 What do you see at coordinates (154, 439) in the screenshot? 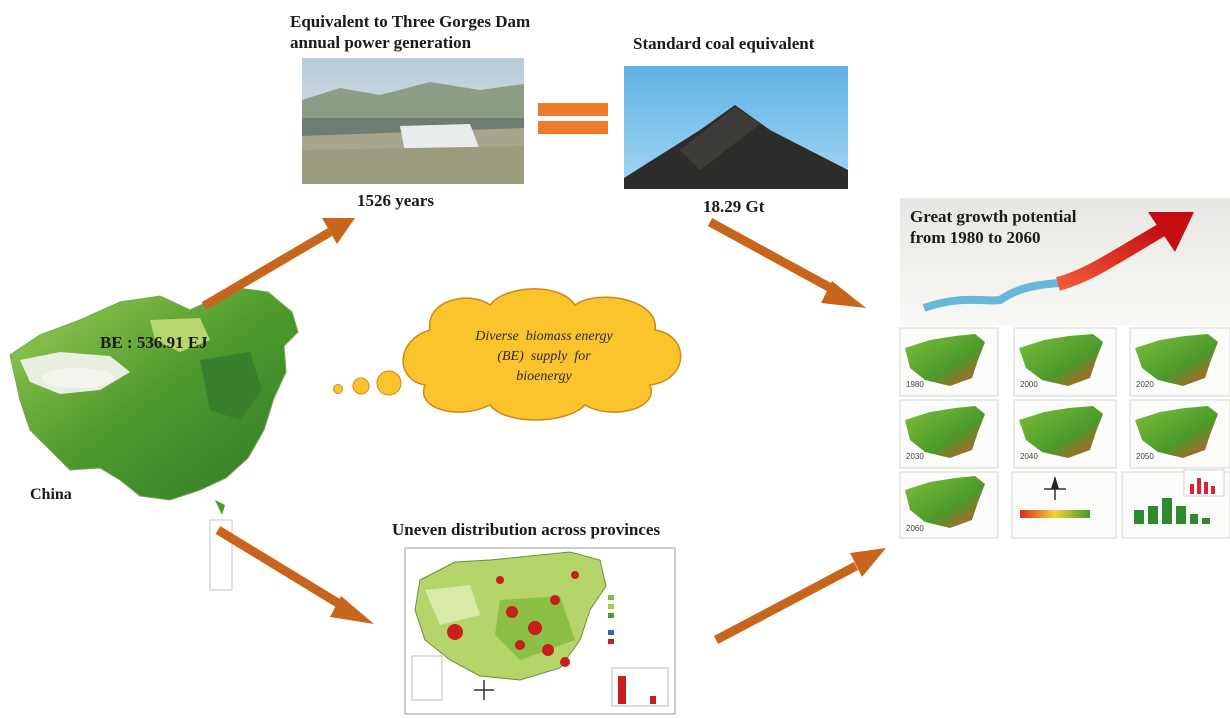
I see `china-map` at bounding box center [154, 439].